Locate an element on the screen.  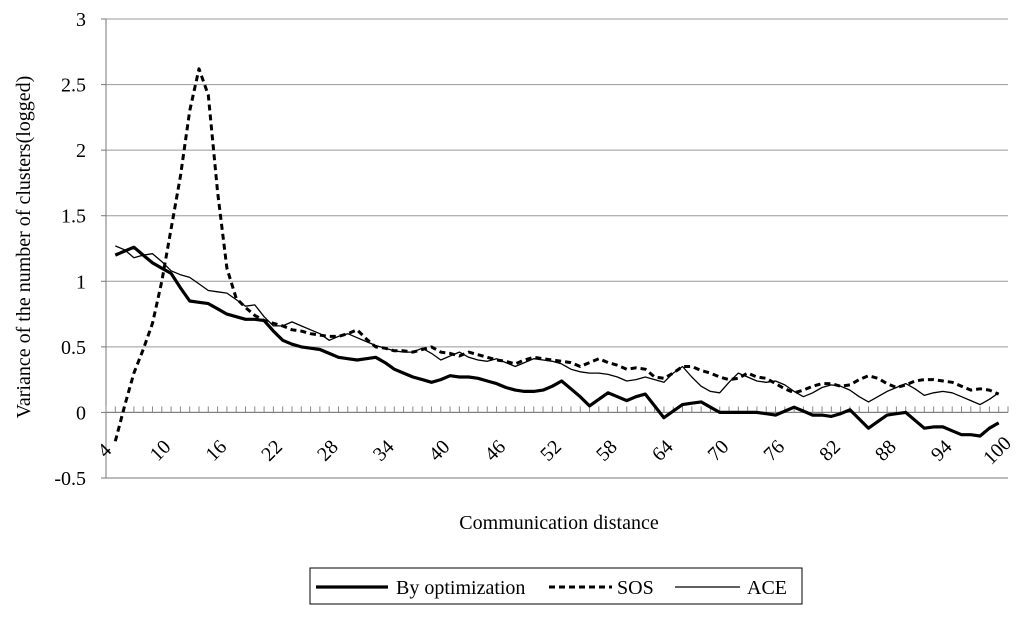
y-tick-label: 2.5 is located at coordinates (73, 86).